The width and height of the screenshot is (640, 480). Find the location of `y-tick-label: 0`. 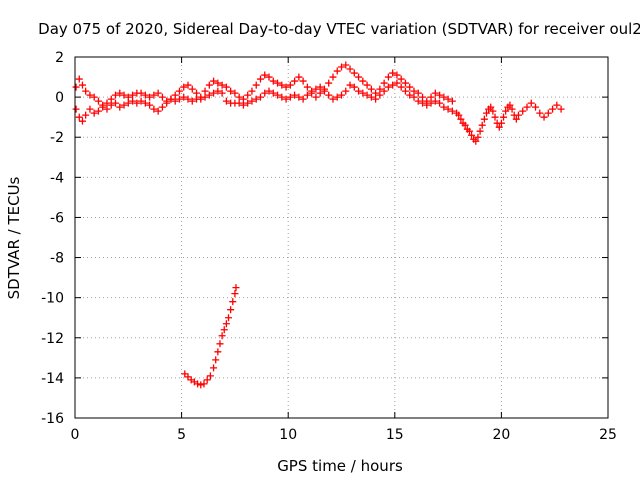

y-tick-label: 0 is located at coordinates (59, 98).